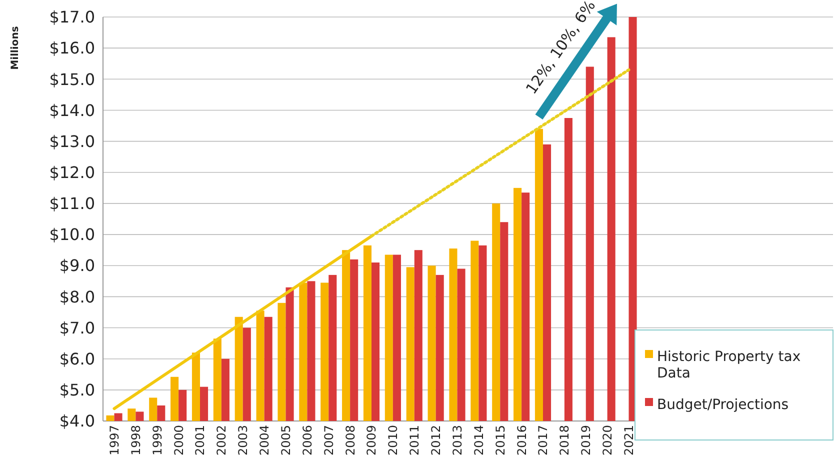 The width and height of the screenshot is (835, 467). What do you see at coordinates (135, 440) in the screenshot?
I see `x-tick-label: 1998` at bounding box center [135, 440].